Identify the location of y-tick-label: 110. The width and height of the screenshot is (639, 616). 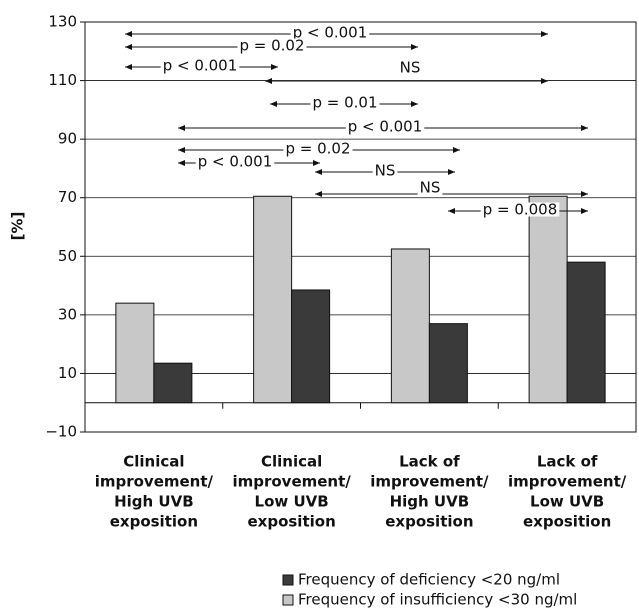
(62, 80).